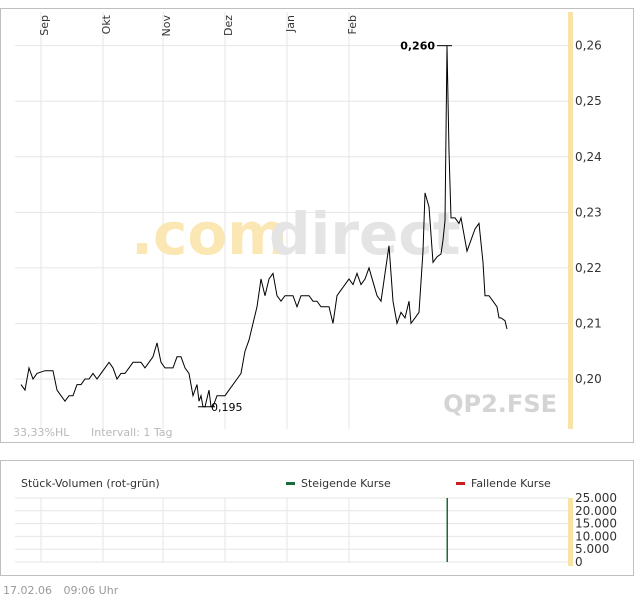  I want to click on volume-title: Stück-Volumen (rot-grün), so click(90, 483).